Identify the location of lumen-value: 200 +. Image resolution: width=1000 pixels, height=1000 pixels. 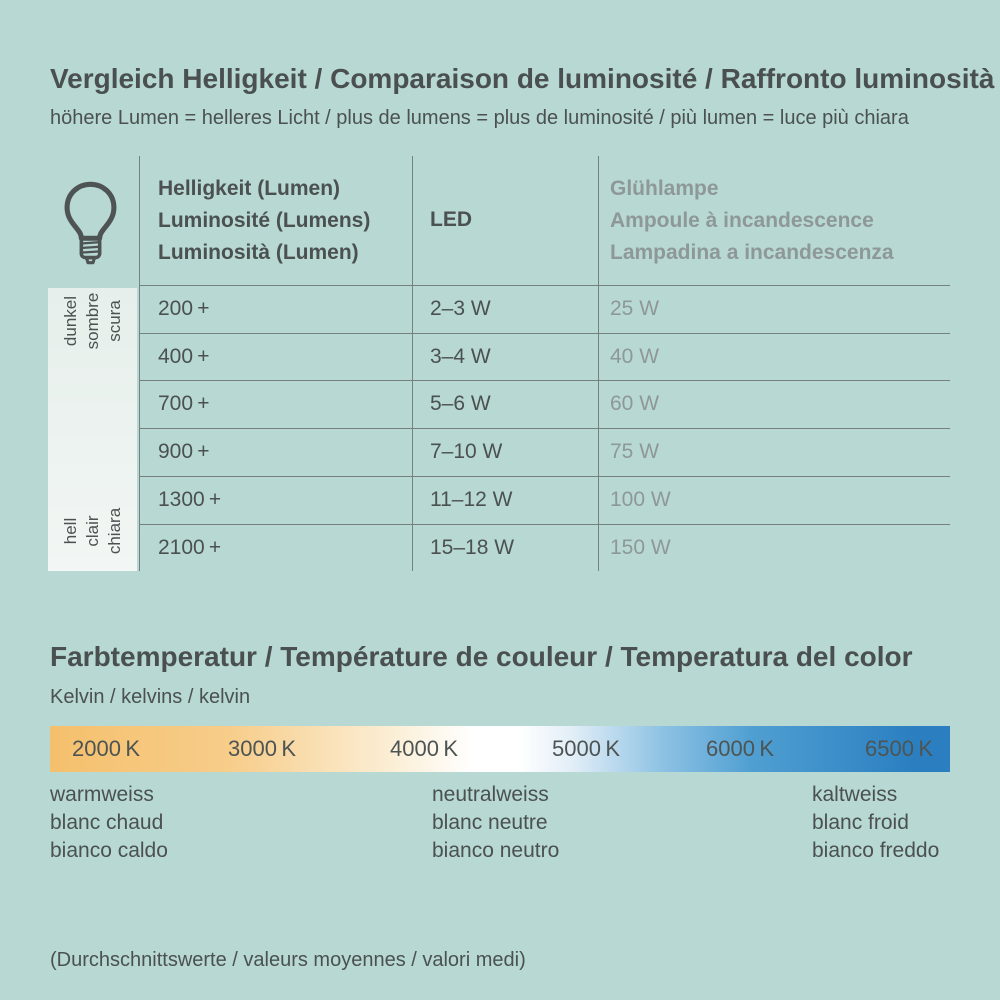
(184, 308).